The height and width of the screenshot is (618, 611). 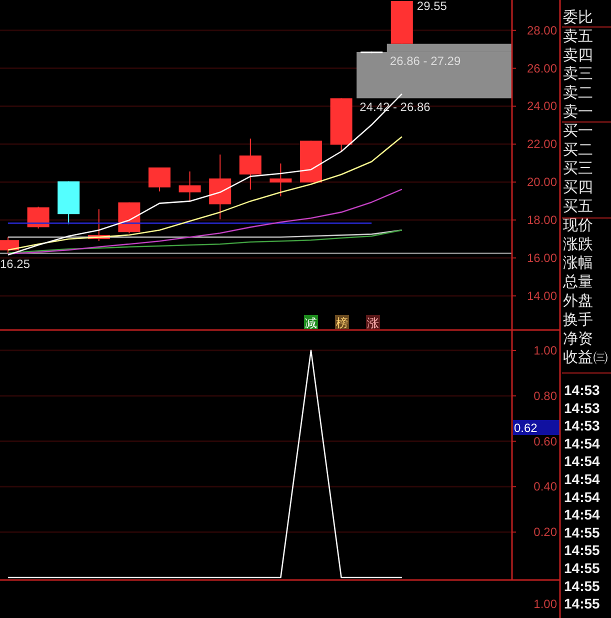 I want to click on text: 涨幅, so click(x=578, y=263).